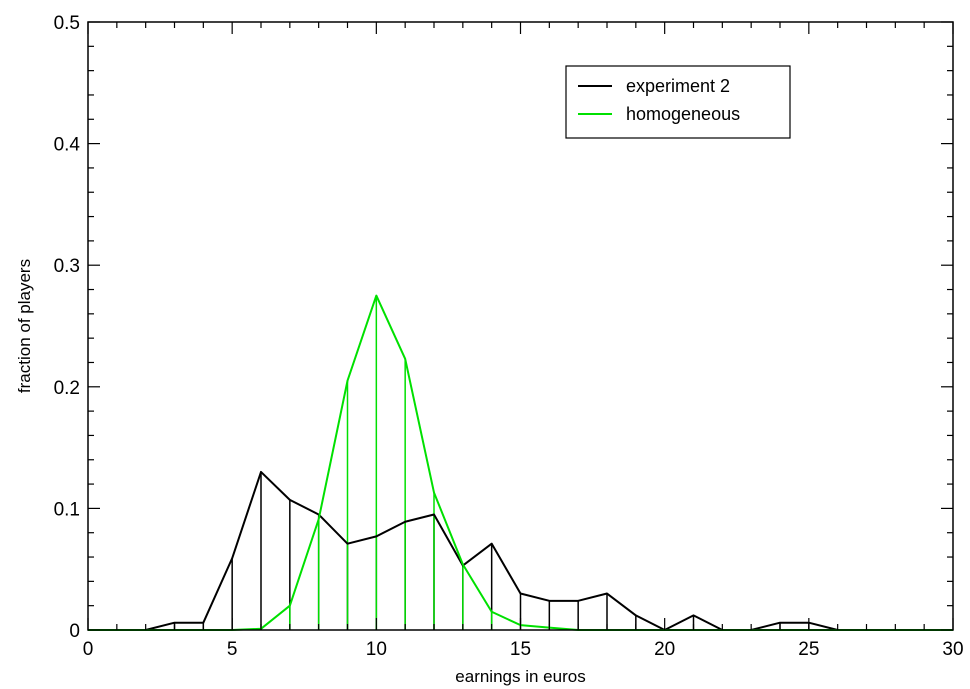 Image resolution: width=970 pixels, height=689 pixels. I want to click on x-tick-label: 30, so click(952, 649).